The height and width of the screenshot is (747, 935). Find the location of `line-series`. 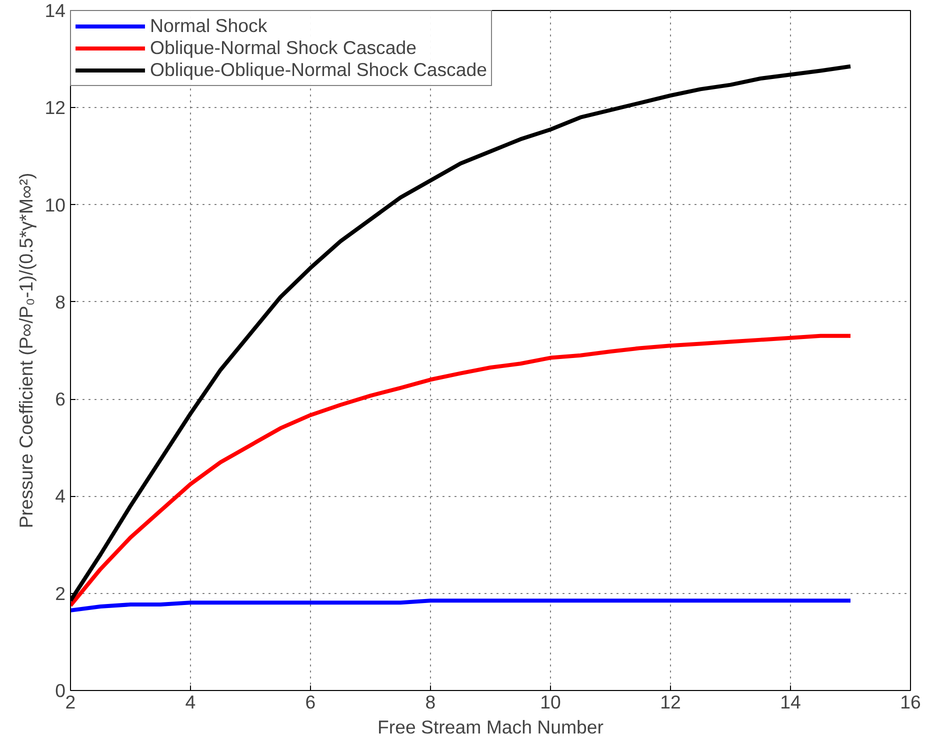

line-series is located at coordinates (461, 605).